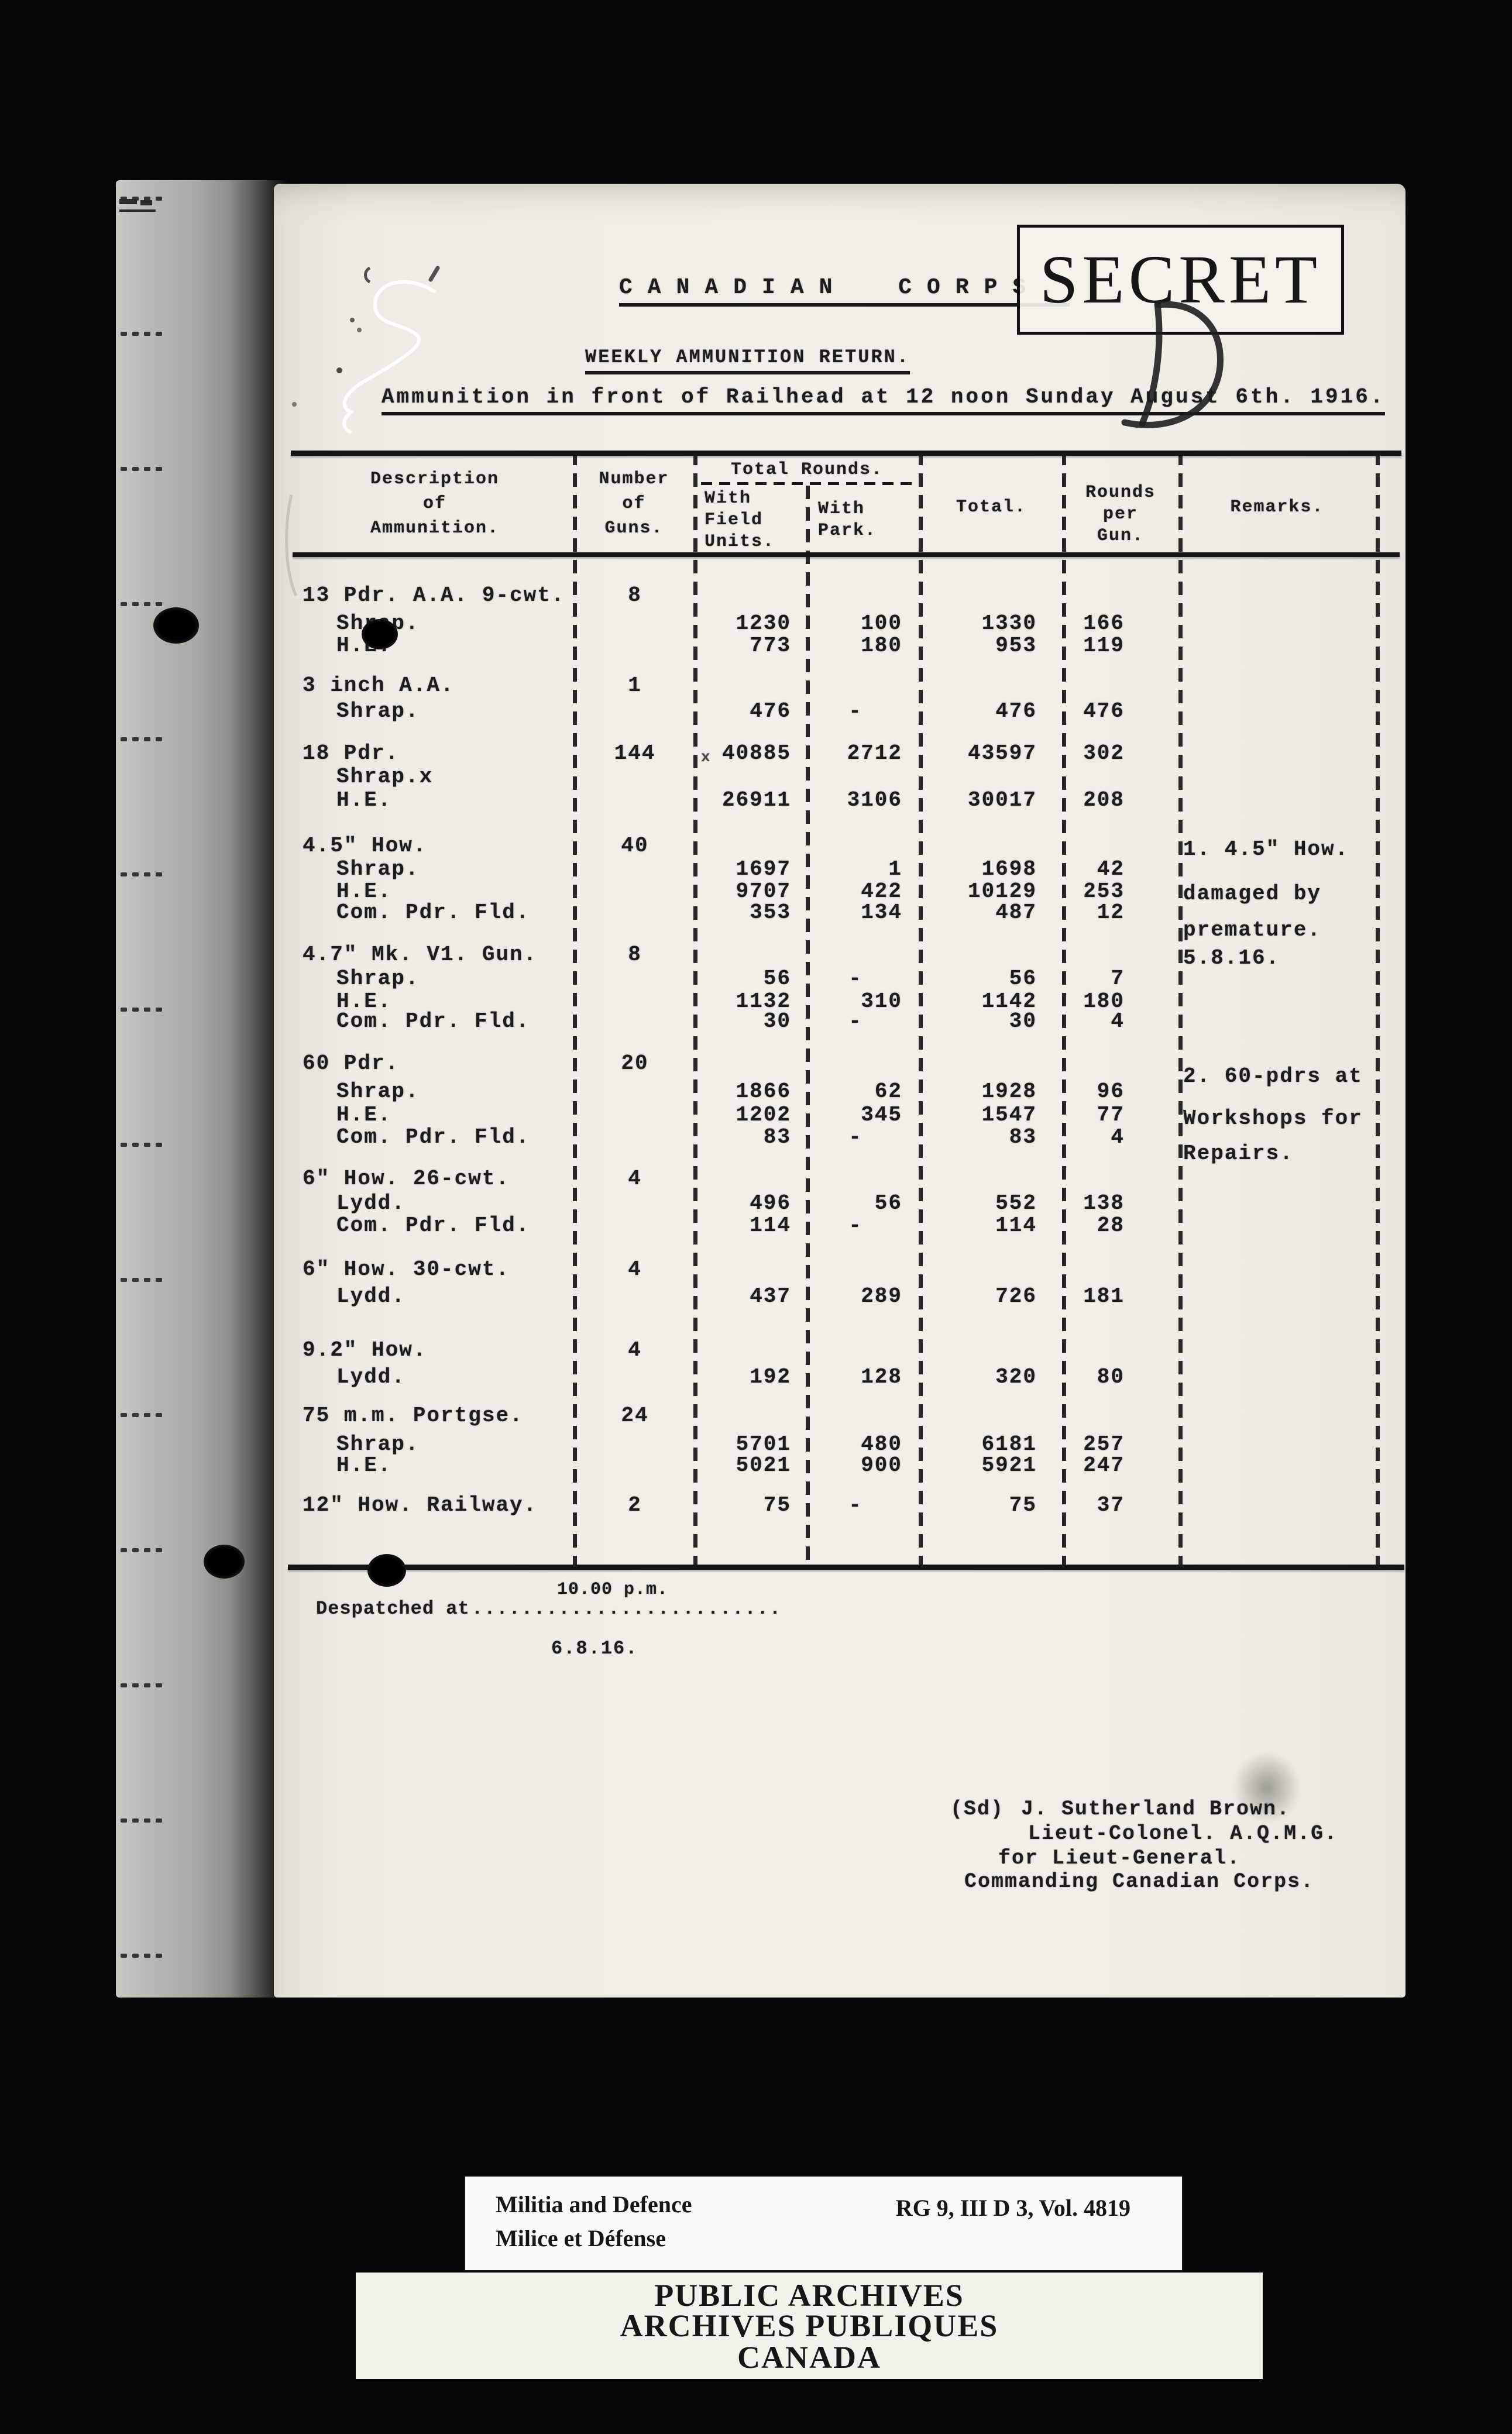 This screenshot has width=1512, height=2434. Describe the element at coordinates (1104, 711) in the screenshot. I see `cell-rounds-per-gun: 476` at that location.